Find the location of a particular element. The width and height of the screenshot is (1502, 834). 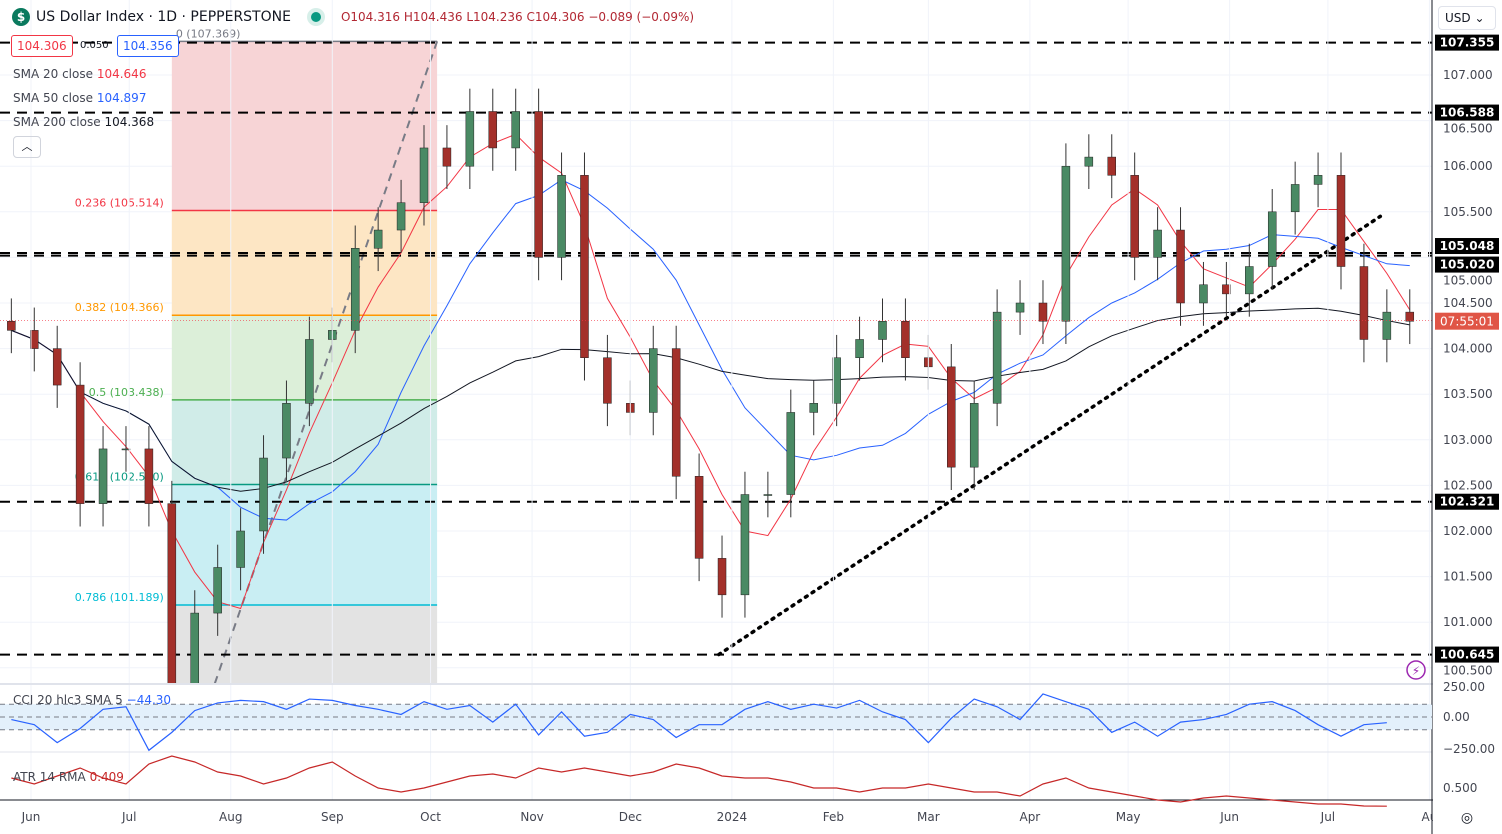

price-axis is located at coordinates (1467, 417).